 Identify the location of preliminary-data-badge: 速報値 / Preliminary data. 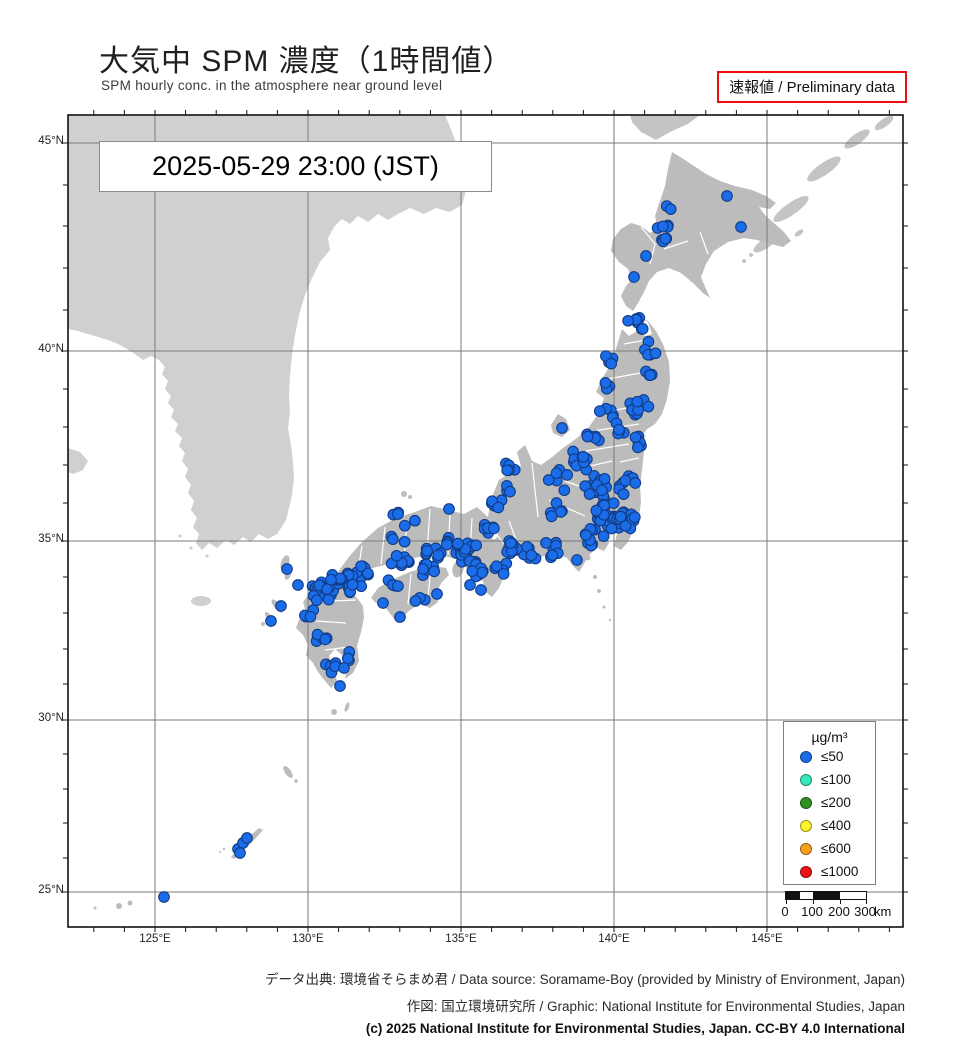
(812, 87).